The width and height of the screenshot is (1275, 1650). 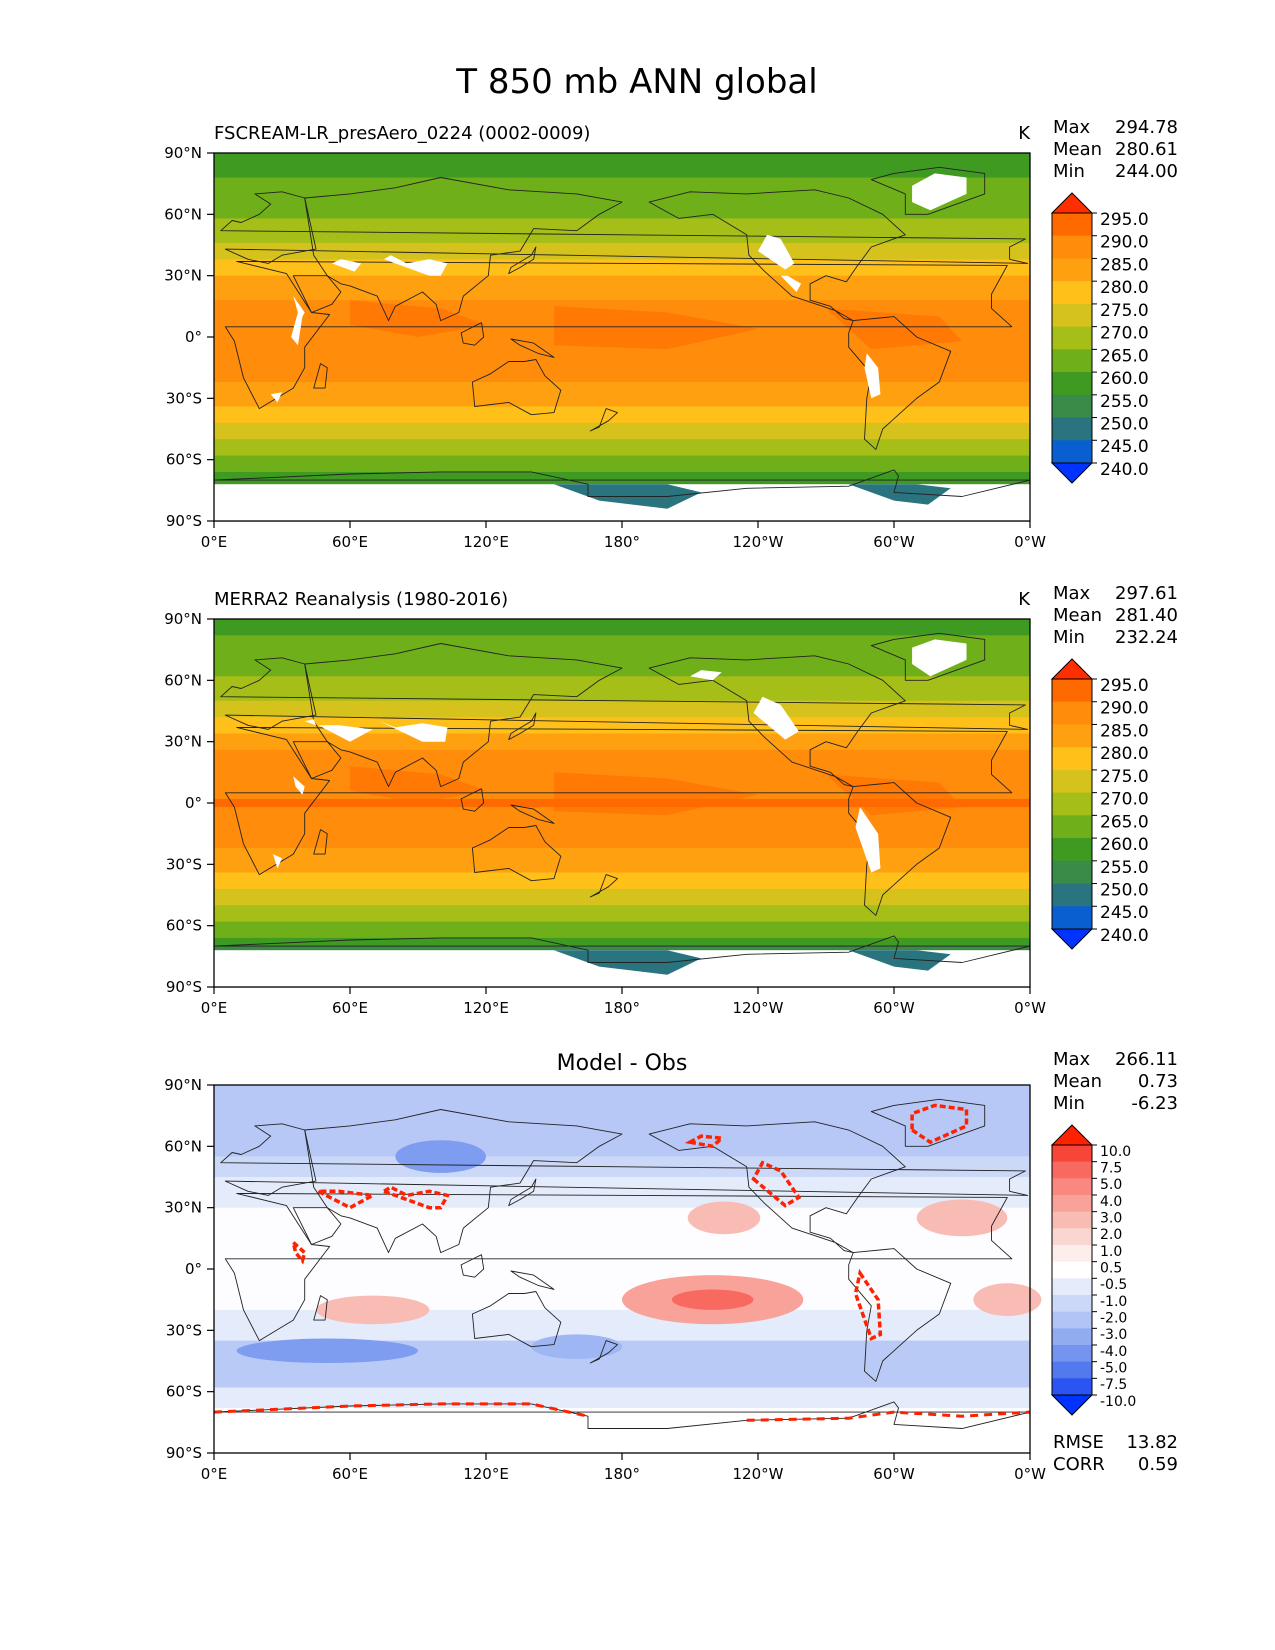 I want to click on colorbar-tick-label: 255.0, so click(x=1124, y=402).